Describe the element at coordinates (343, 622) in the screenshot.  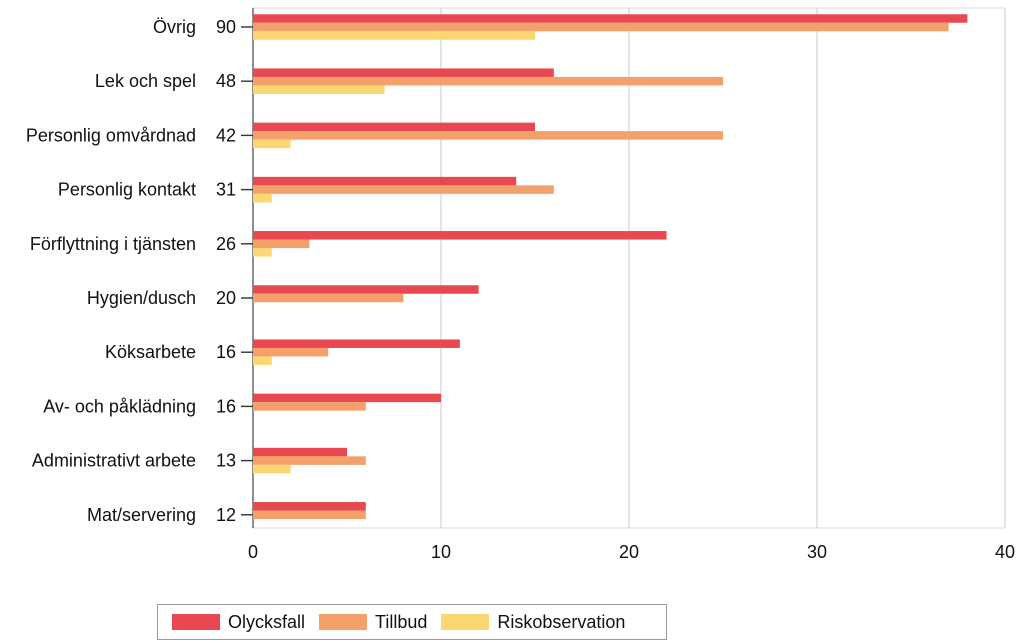
I see `legend-swatch-tillbud` at that location.